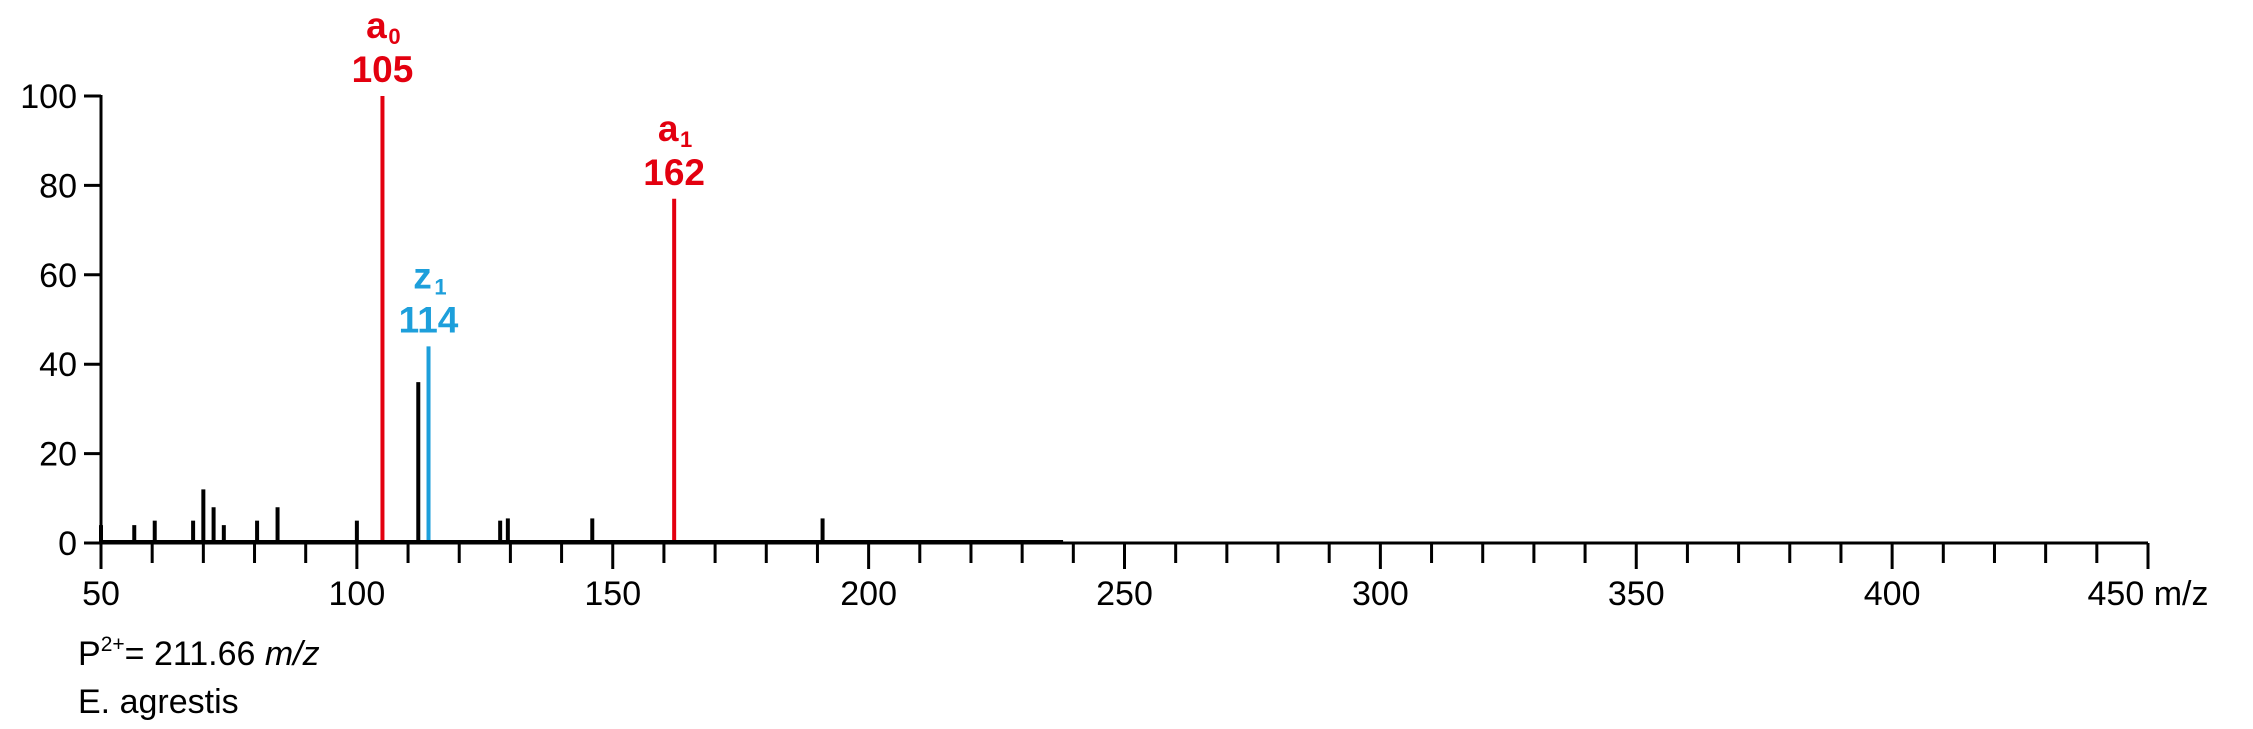 The width and height of the screenshot is (2253, 729). I want to click on peak-ion-label: z, so click(422, 275).